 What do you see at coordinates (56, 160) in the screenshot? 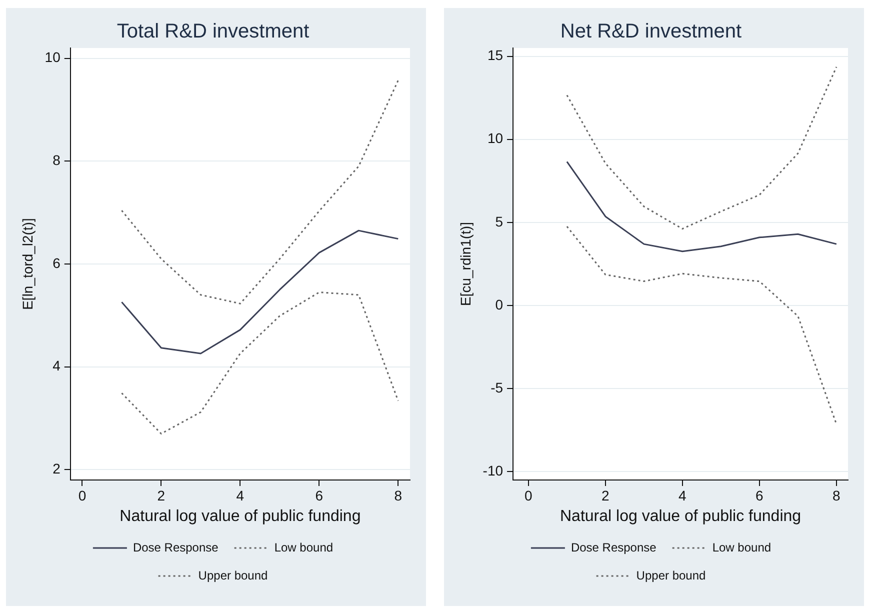
I see `y-tick-label: 8` at bounding box center [56, 160].